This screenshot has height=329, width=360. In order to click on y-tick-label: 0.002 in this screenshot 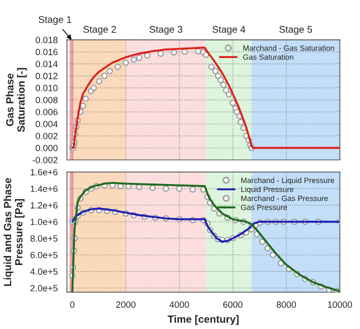, I will do `click(47, 136)`.